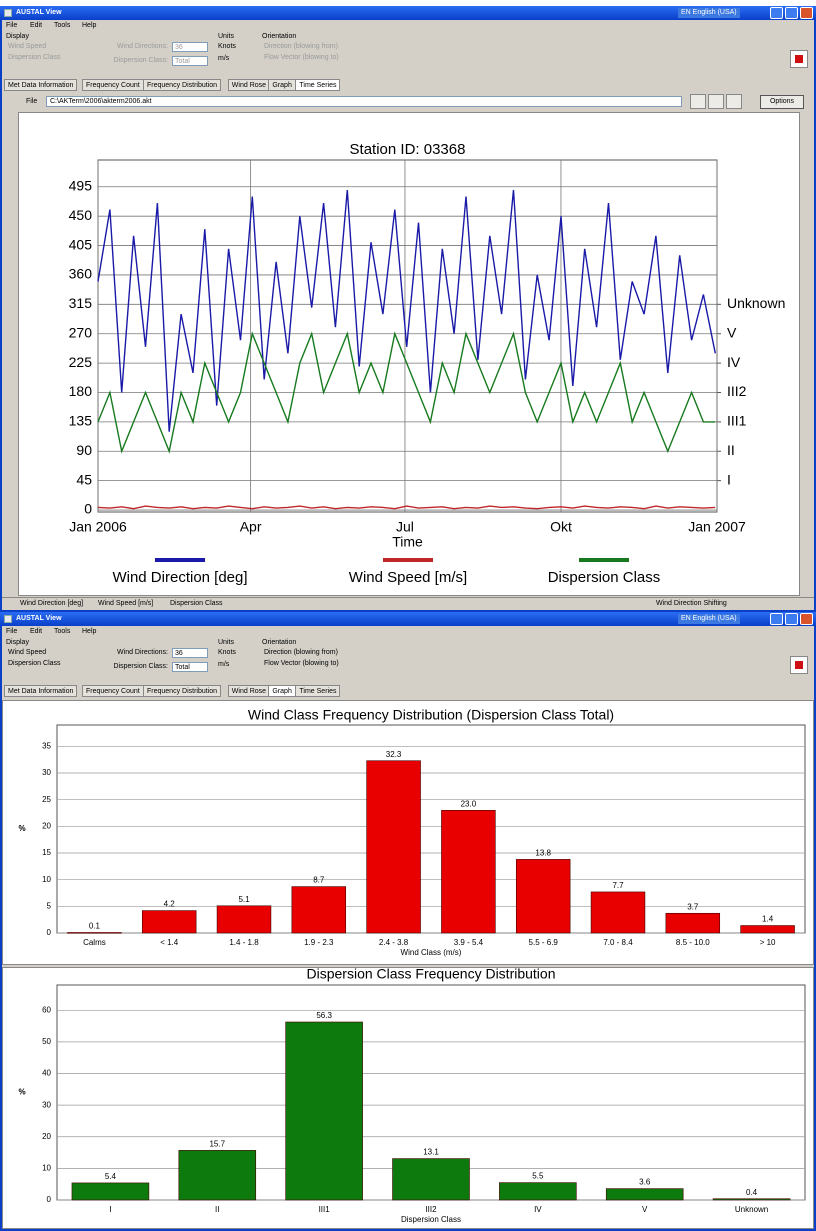 Image resolution: width=816 pixels, height=1231 pixels. I want to click on data-label: 3.7, so click(693, 906).